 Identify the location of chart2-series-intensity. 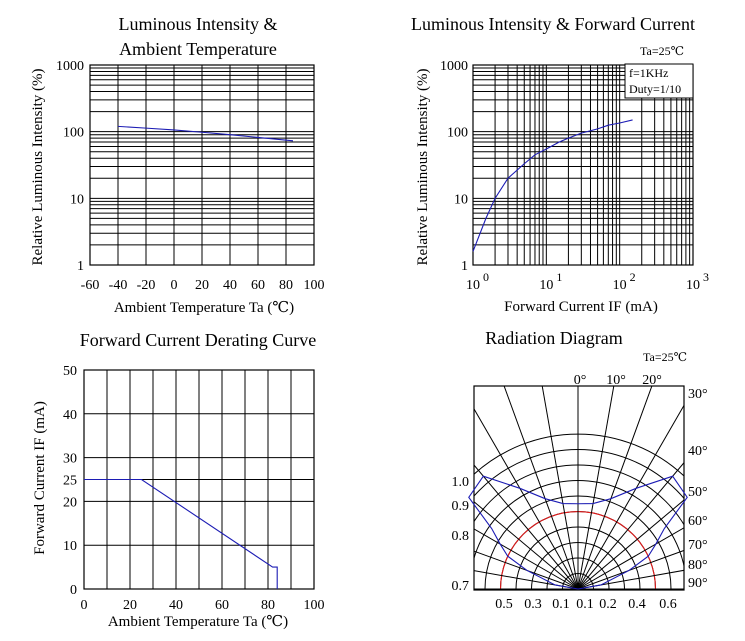
(552, 185).